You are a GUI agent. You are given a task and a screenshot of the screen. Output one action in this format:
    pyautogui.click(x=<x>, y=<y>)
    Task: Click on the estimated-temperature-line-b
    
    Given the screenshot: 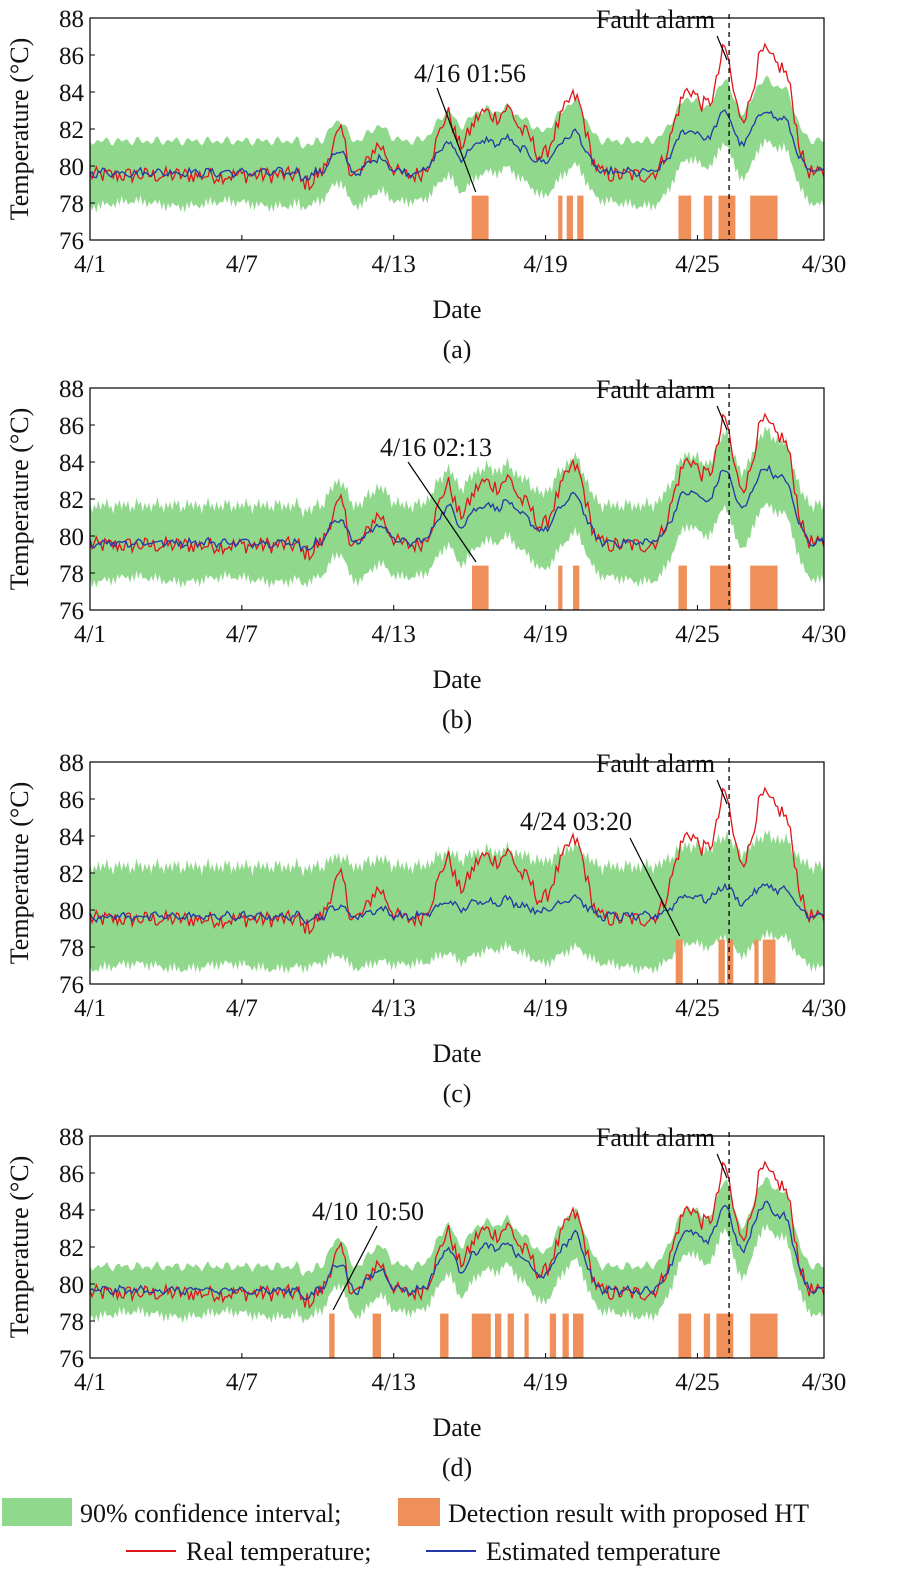 What is the action you would take?
    pyautogui.click(x=457, y=508)
    